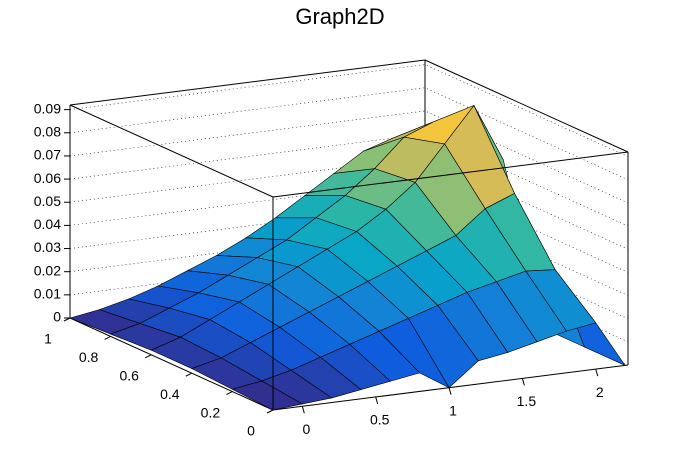 Image resolution: width=696 pixels, height=472 pixels. I want to click on z-tick-label: 0.06, so click(47, 178).